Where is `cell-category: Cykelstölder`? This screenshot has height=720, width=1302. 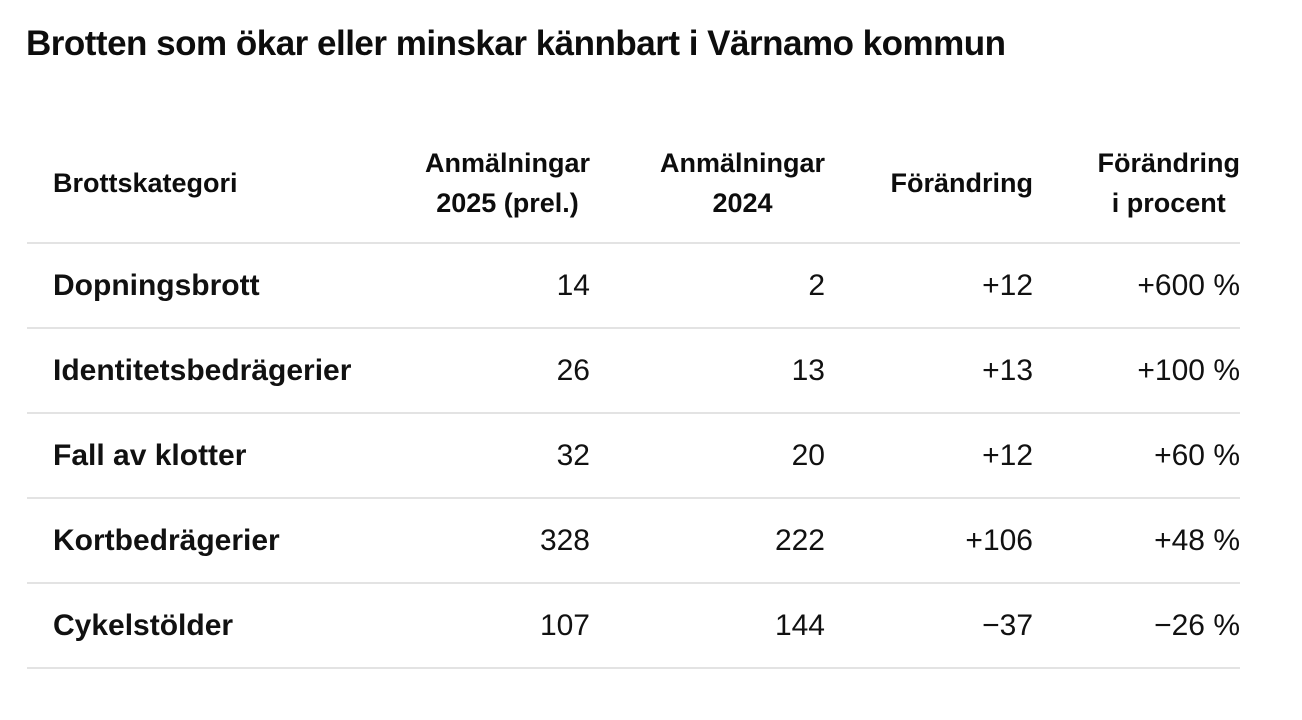 cell-category: Cykelstölder is located at coordinates (143, 625).